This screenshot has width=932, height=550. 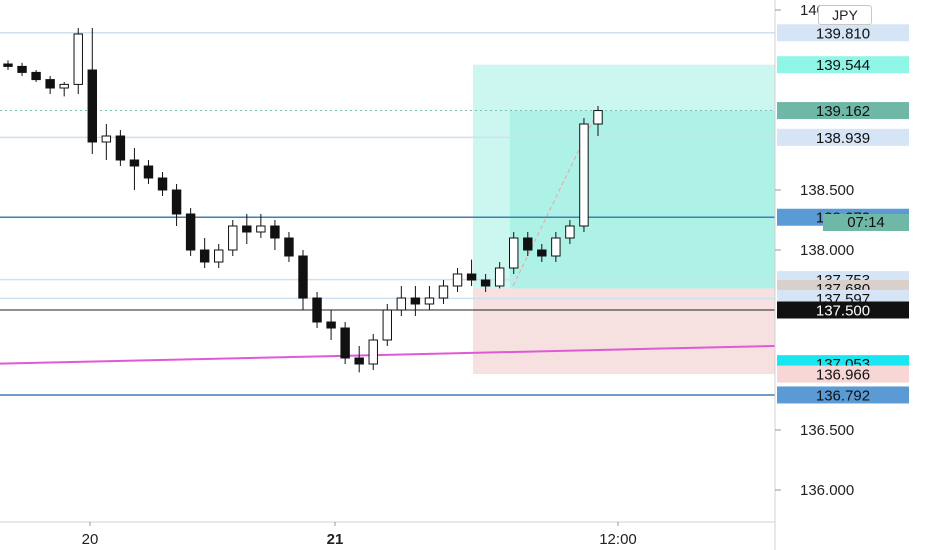 What do you see at coordinates (827, 190) in the screenshot?
I see `axis-tick-label: 138.500` at bounding box center [827, 190].